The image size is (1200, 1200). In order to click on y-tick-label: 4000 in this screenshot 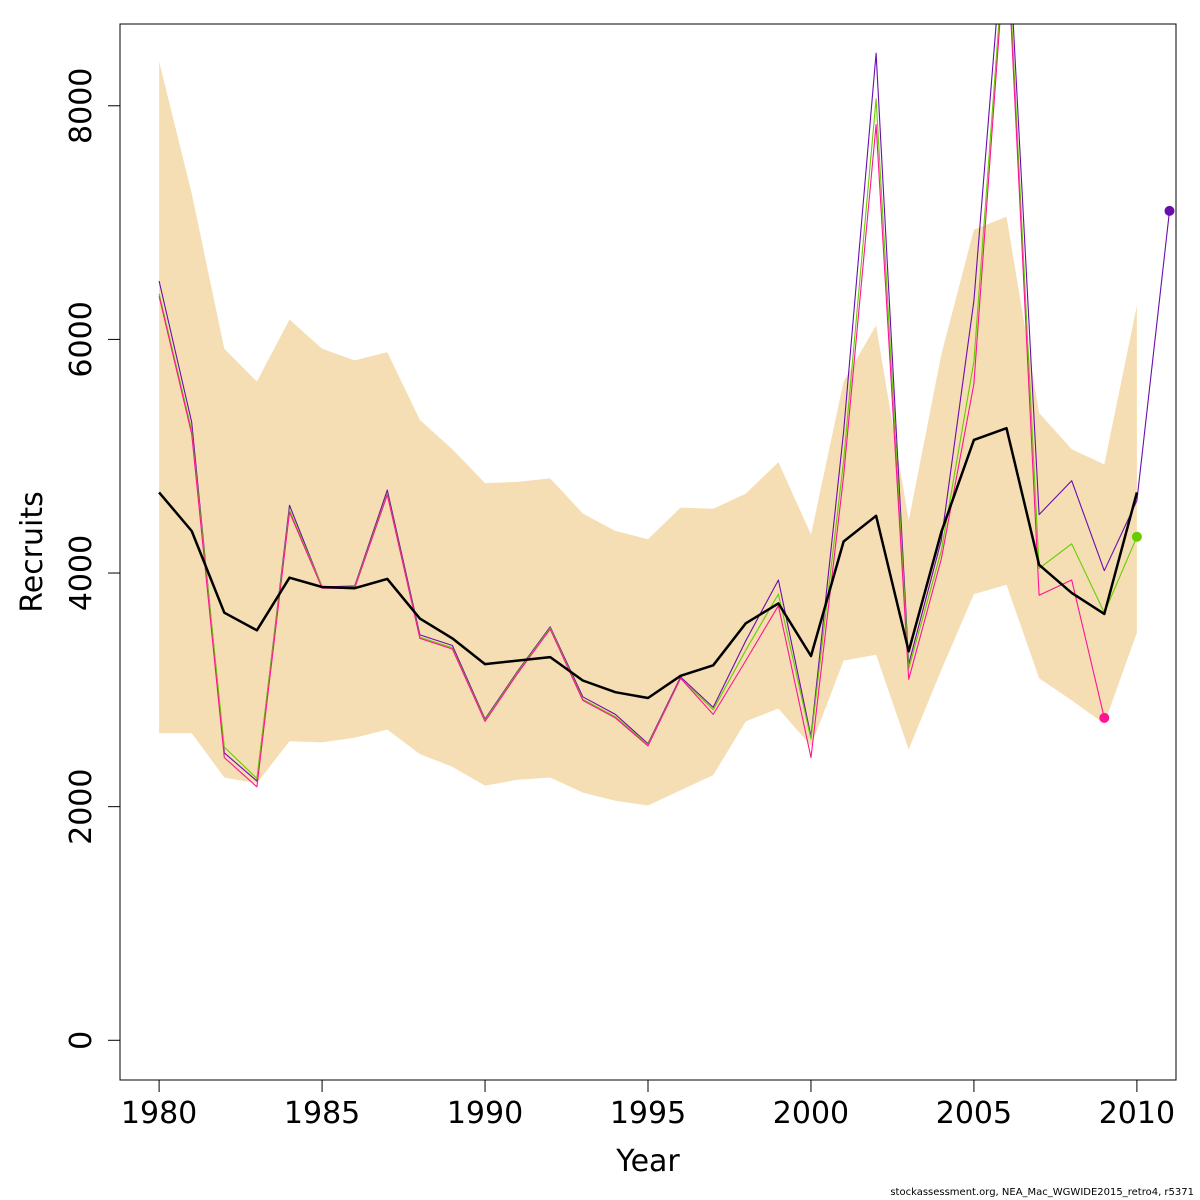, I will do `click(81, 573)`.